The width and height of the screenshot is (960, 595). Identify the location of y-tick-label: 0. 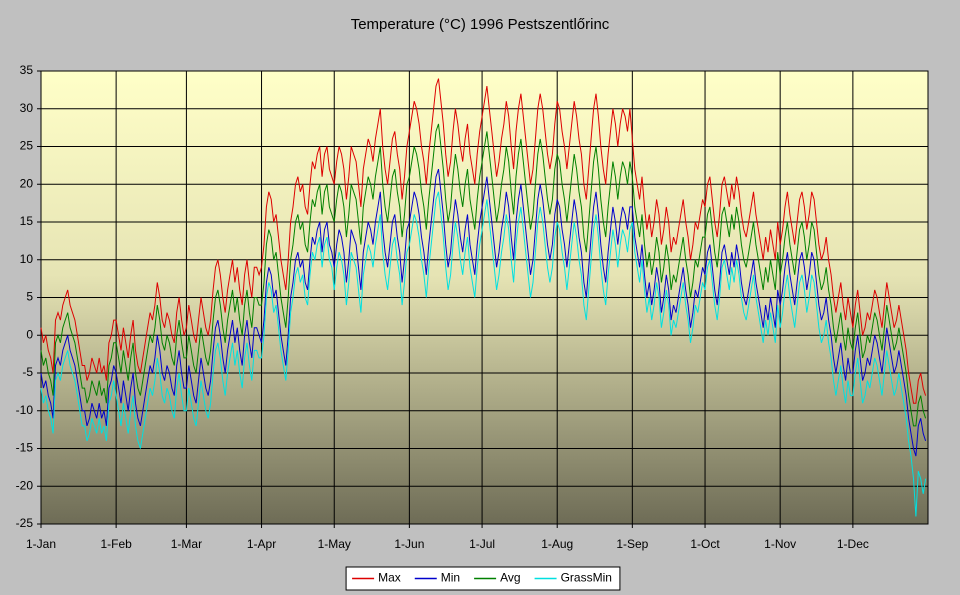
(29, 334).